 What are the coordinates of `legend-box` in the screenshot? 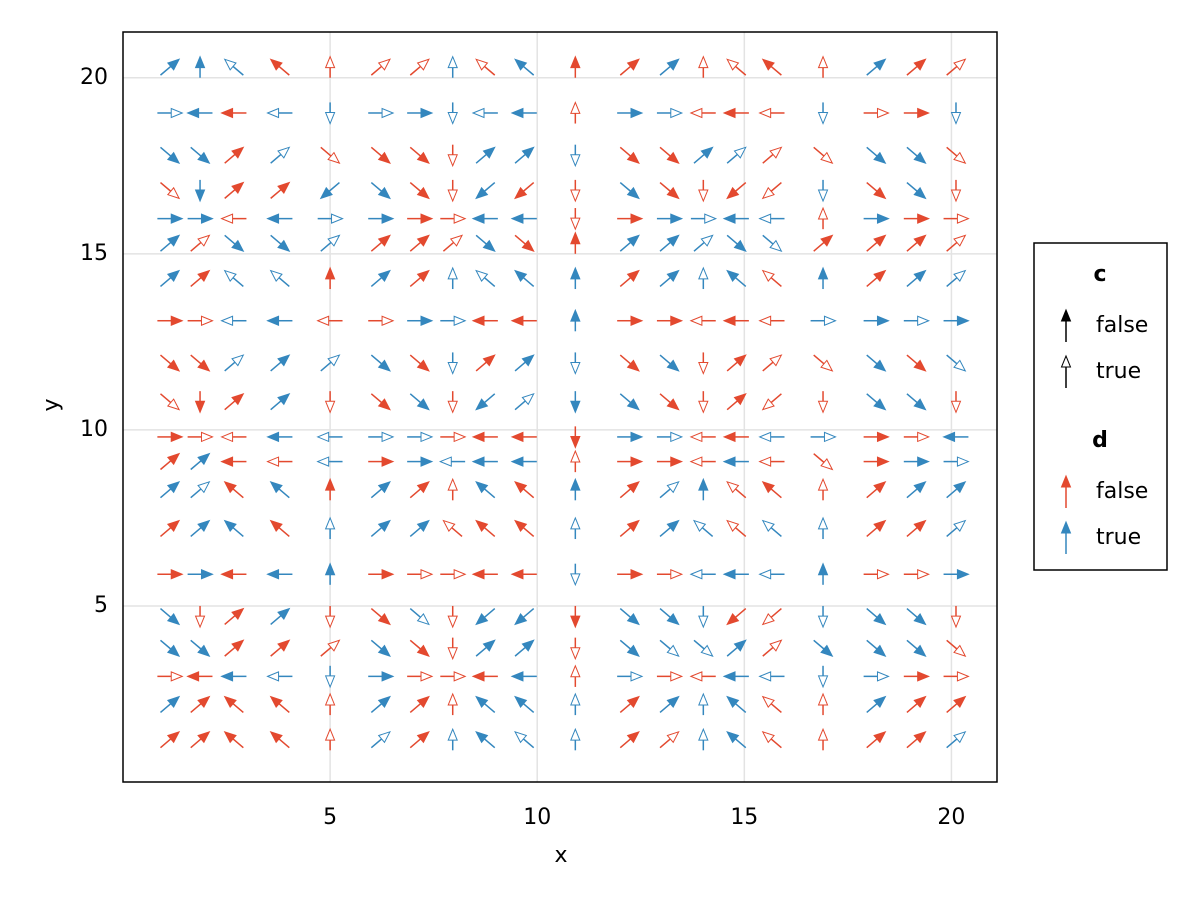 It's located at (1100, 406).